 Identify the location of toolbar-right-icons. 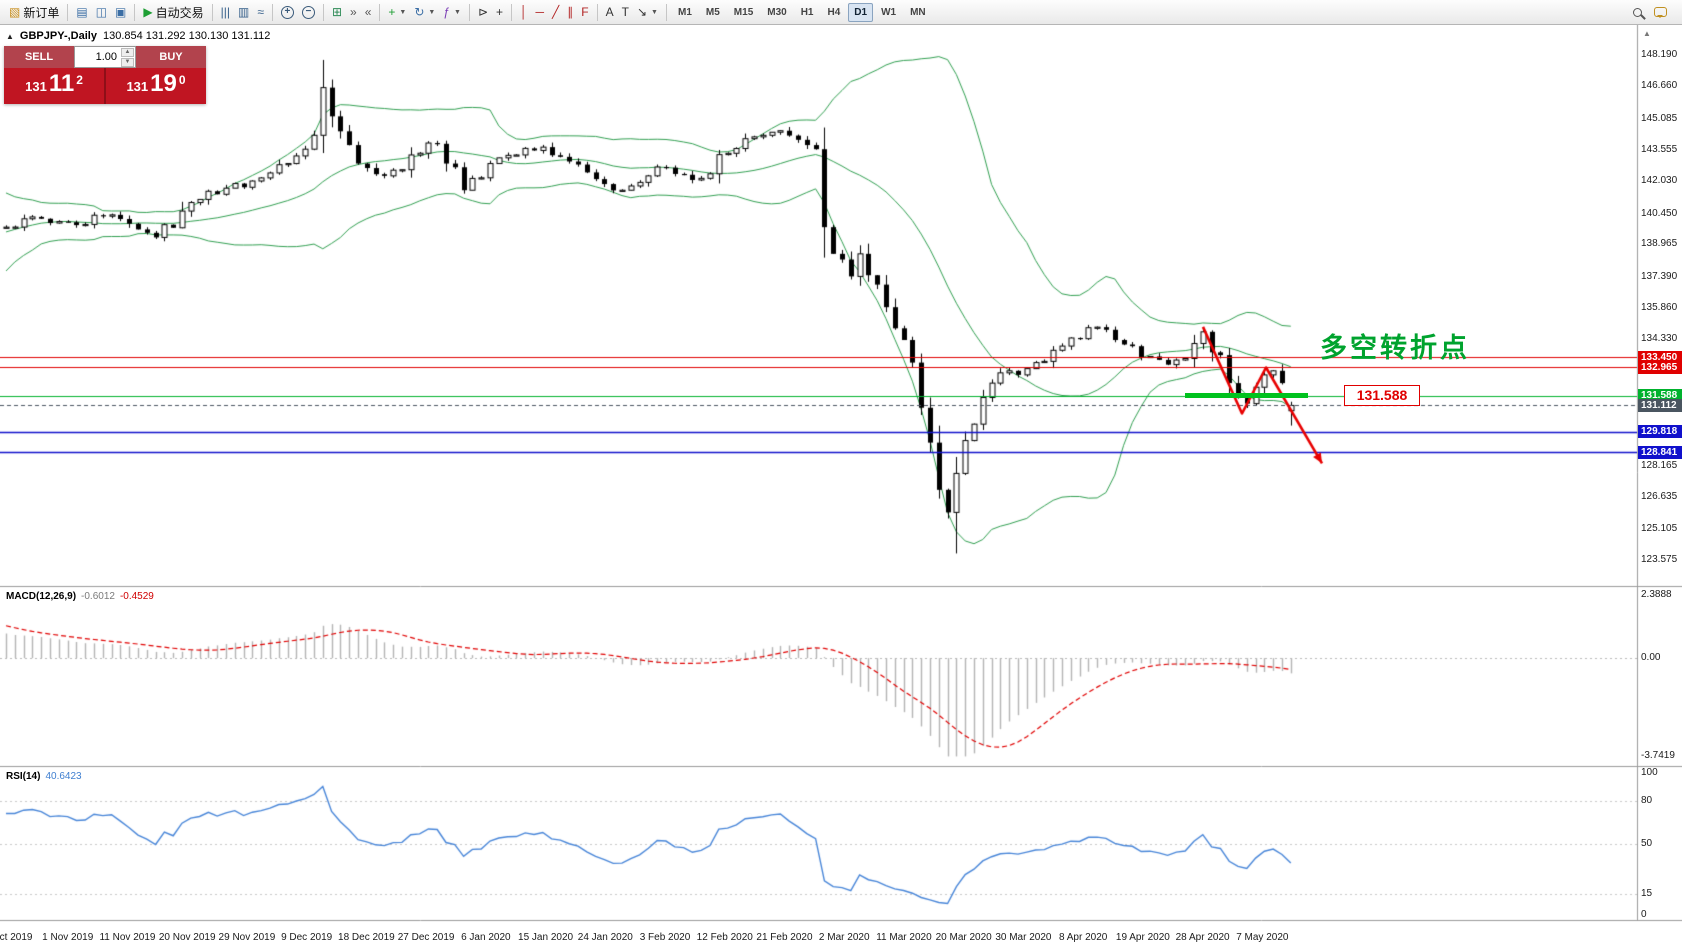
(1655, 12).